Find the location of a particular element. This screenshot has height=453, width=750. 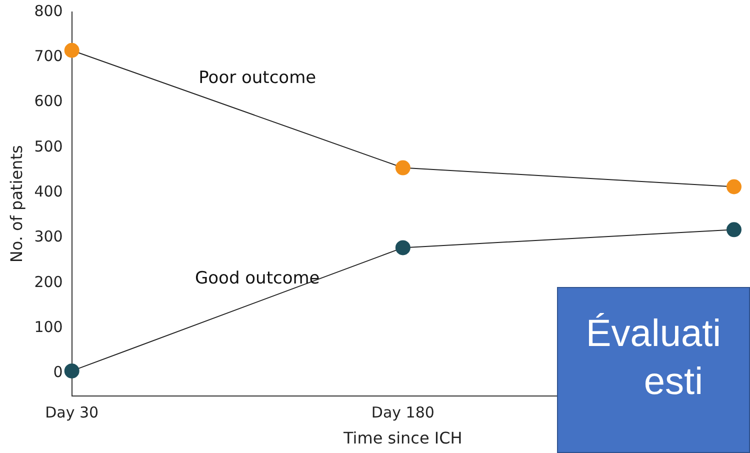

x-tick-label: Day 30 is located at coordinates (72, 413).